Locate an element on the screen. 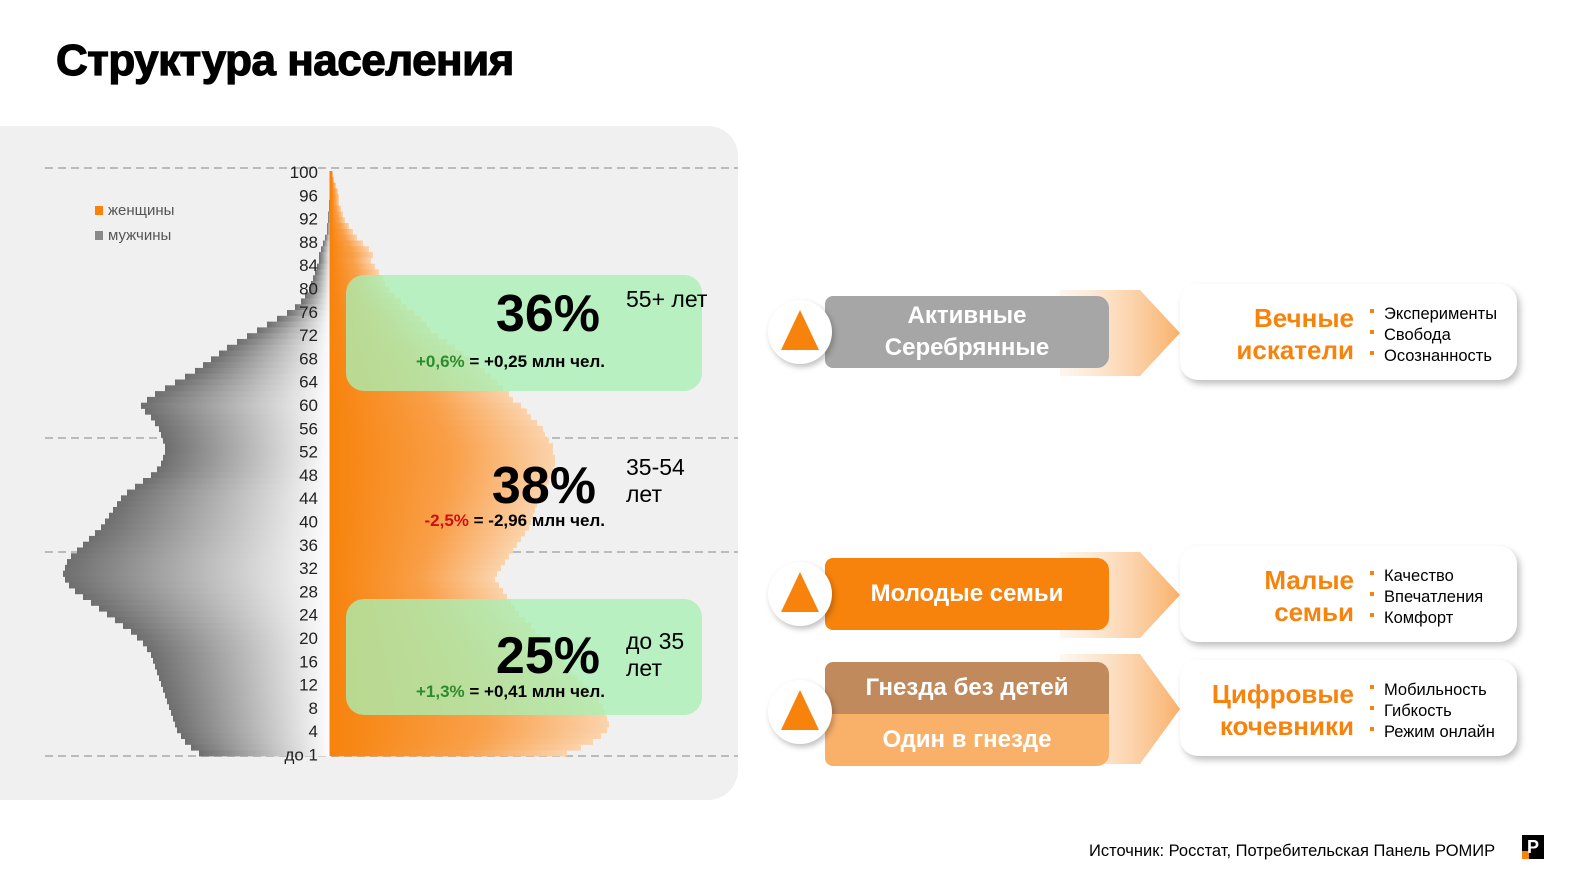  y-tick-label: 76 is located at coordinates (308, 312).